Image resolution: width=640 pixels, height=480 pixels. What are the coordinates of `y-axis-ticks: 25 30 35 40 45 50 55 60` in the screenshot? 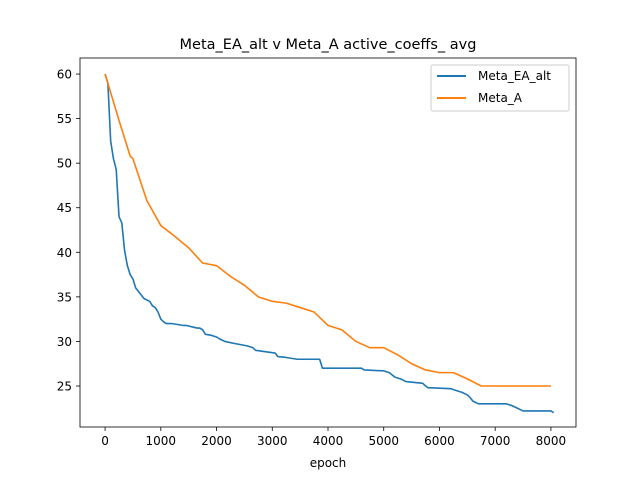 It's located at (68, 231).